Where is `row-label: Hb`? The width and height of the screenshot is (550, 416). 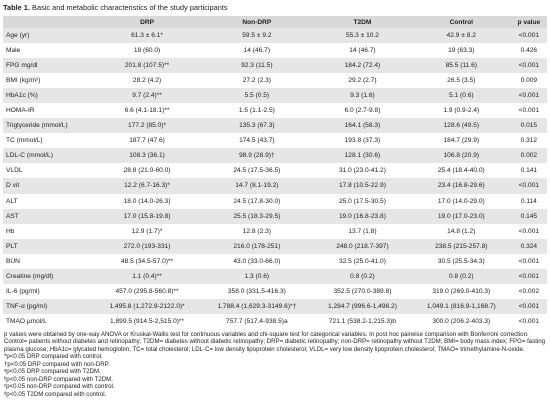
row-label: Hb is located at coordinates (48, 231).